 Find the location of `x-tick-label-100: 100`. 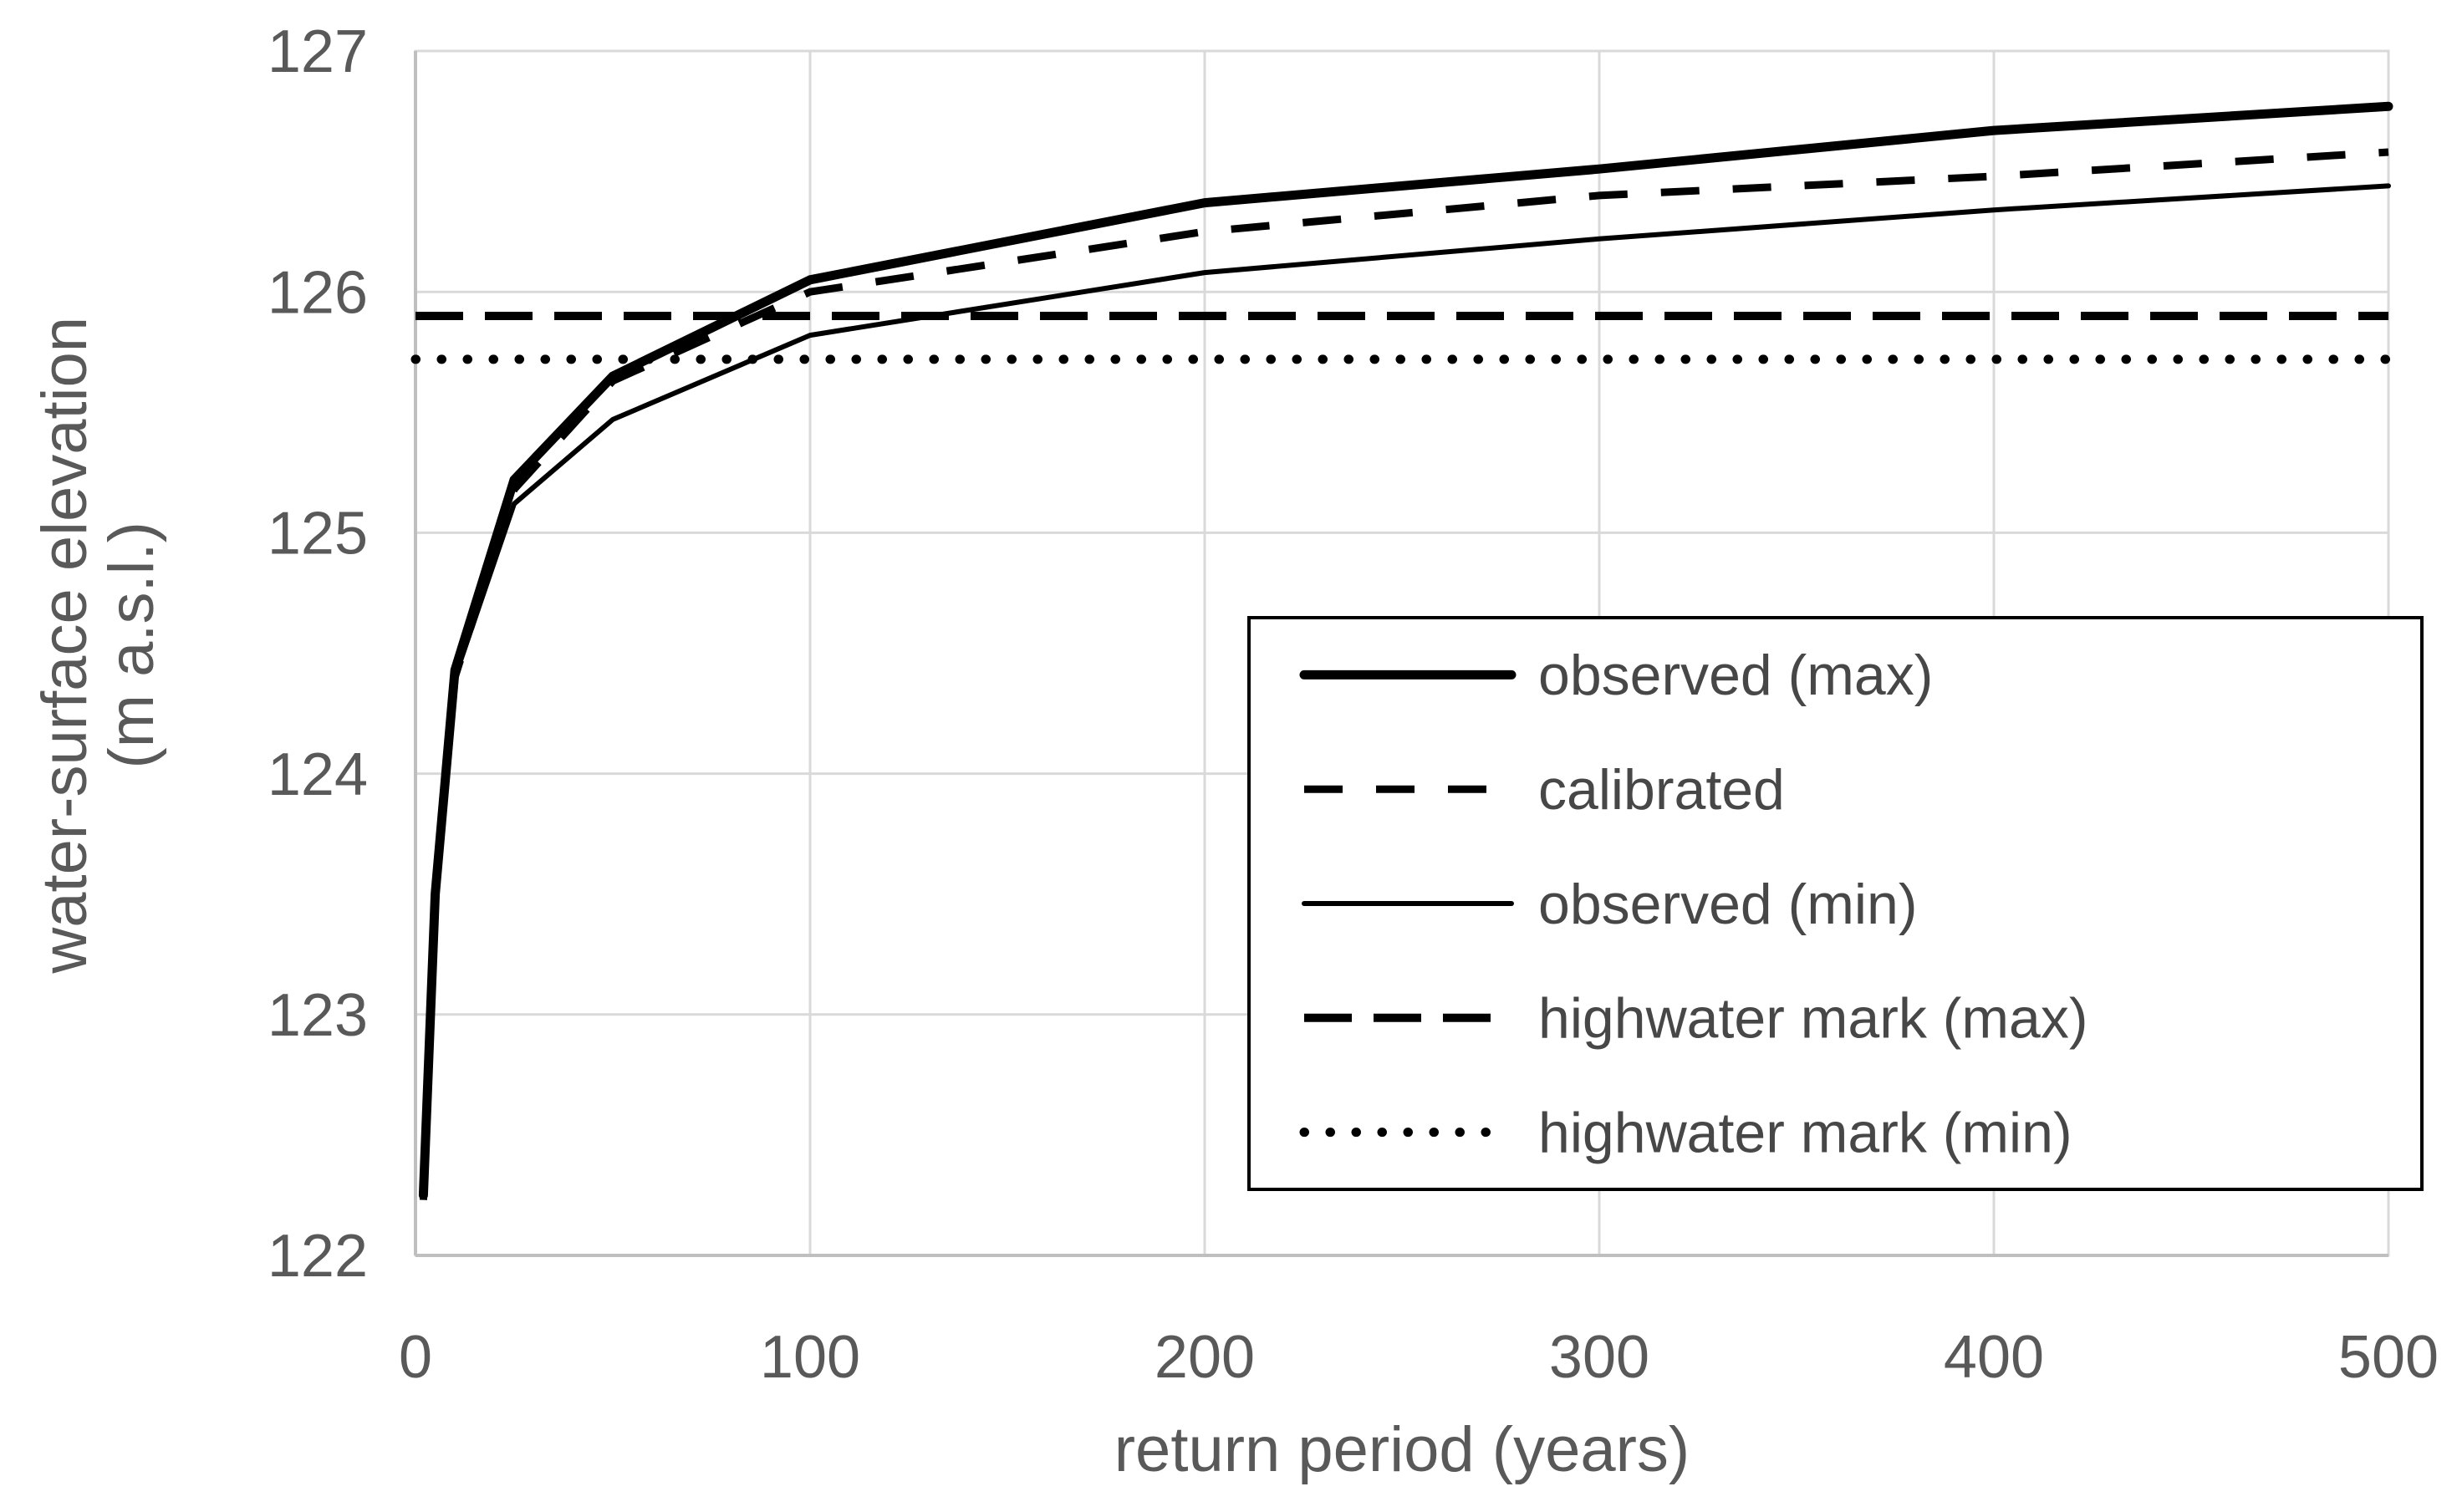

x-tick-label-100: 100 is located at coordinates (810, 1357).